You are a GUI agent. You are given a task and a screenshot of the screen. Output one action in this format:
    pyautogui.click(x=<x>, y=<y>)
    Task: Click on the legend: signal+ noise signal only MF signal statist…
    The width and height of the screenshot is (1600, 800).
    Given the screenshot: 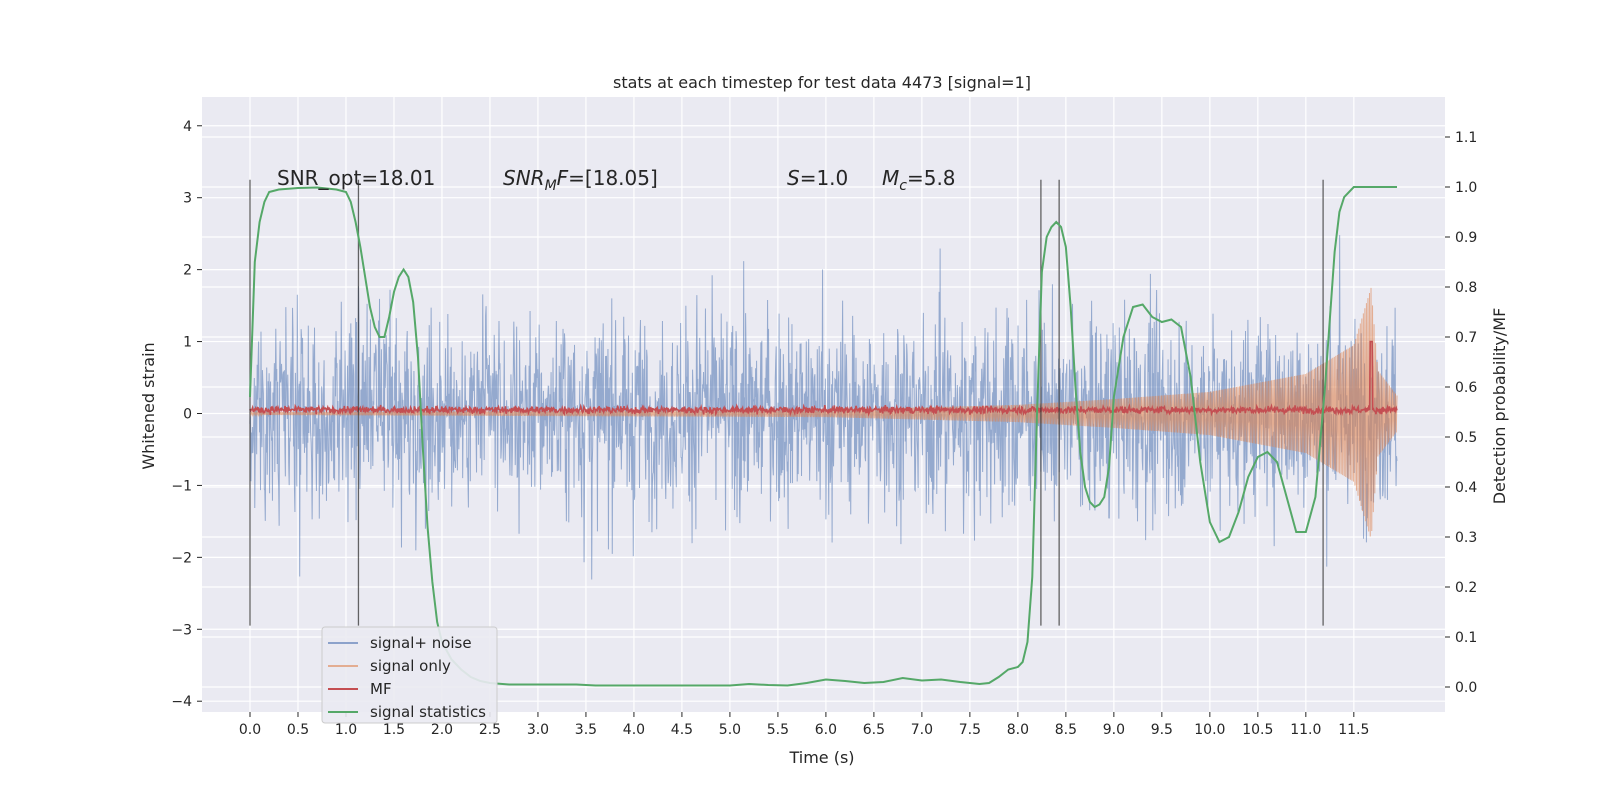 What is the action you would take?
    pyautogui.click(x=409, y=675)
    